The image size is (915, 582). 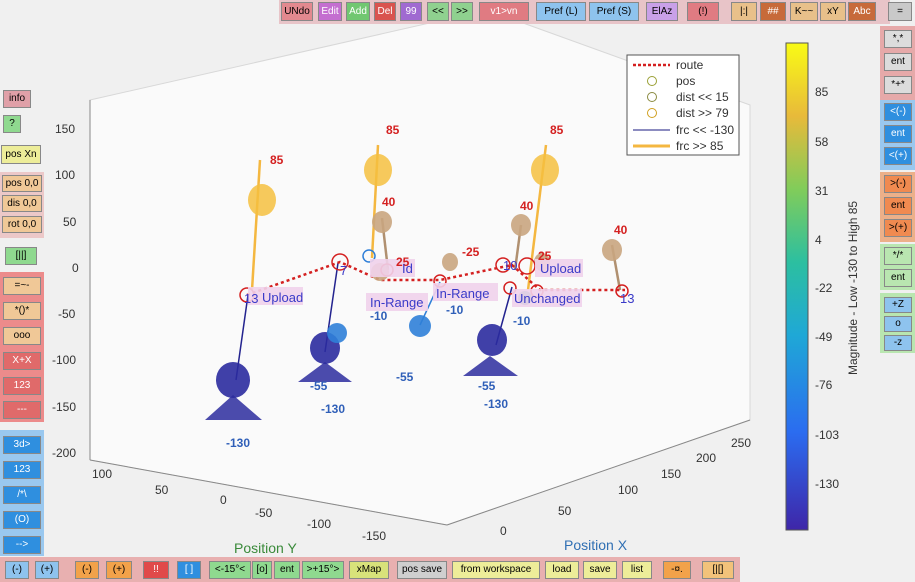 I want to click on dash-button: ---, so click(x=22, y=410).